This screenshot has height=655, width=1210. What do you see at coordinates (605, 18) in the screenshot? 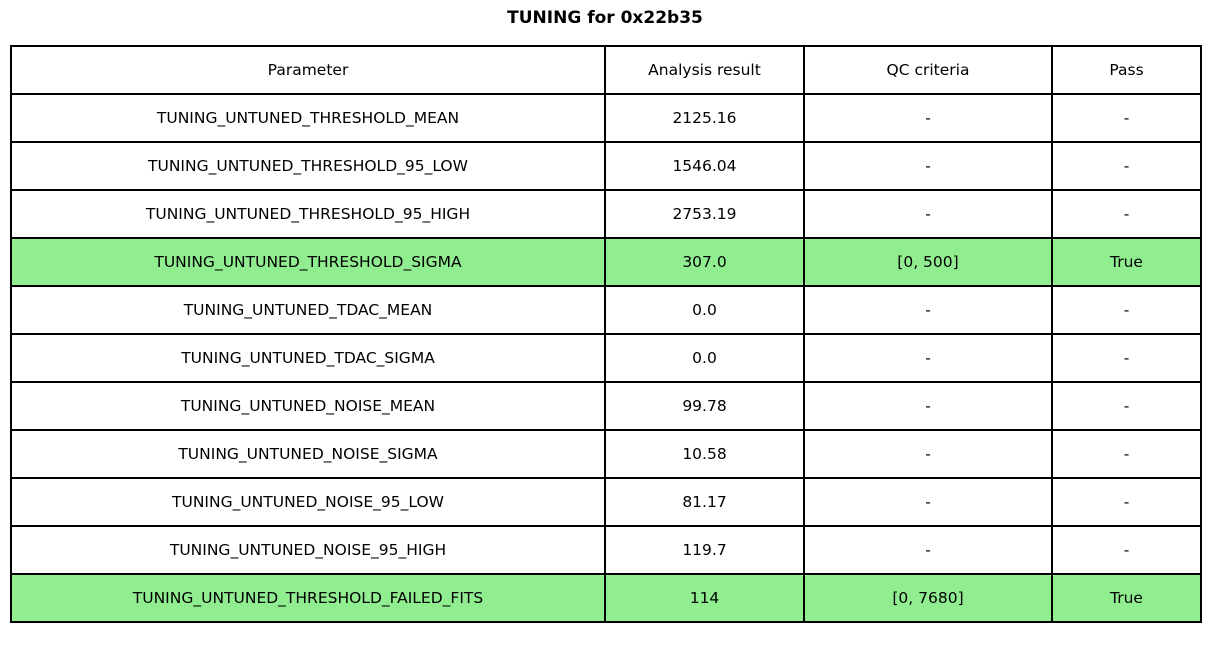
I see `page-title: TUNING for 0x22b35` at bounding box center [605, 18].